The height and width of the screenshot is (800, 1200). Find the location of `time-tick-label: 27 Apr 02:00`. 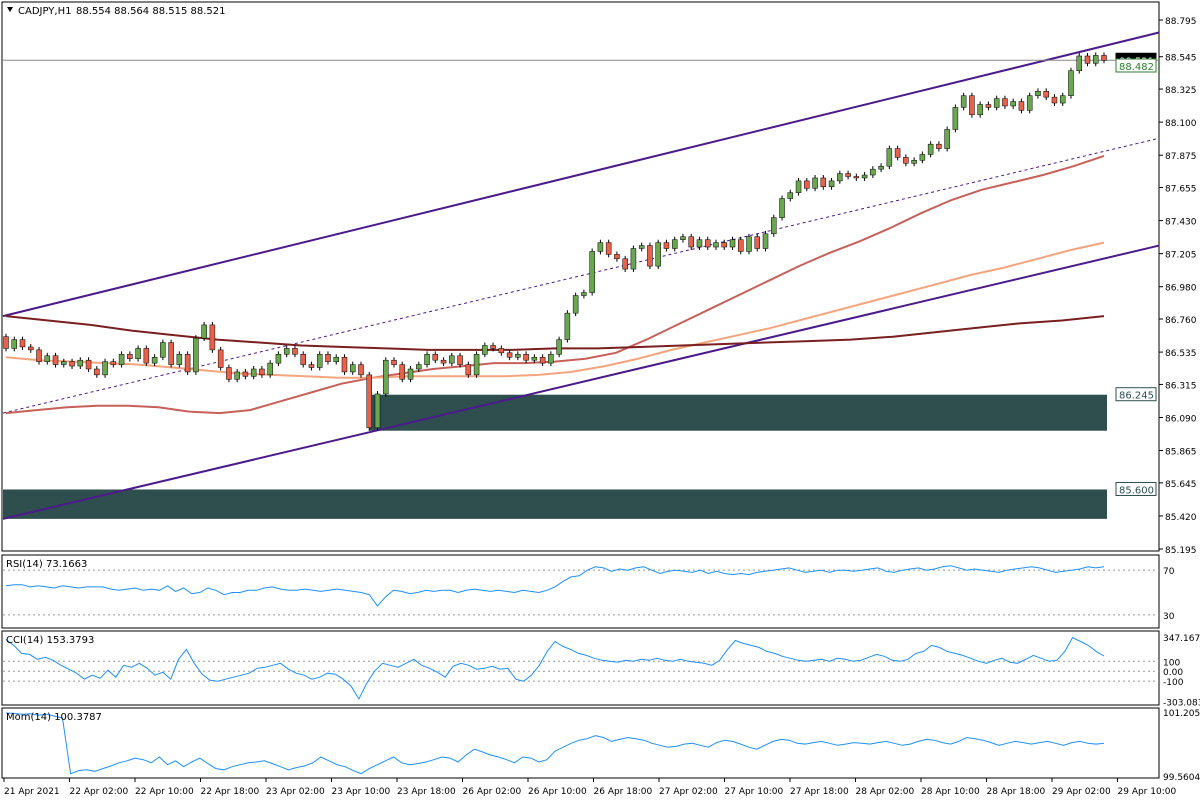

time-tick-label: 27 Apr 02:00 is located at coordinates (688, 792).